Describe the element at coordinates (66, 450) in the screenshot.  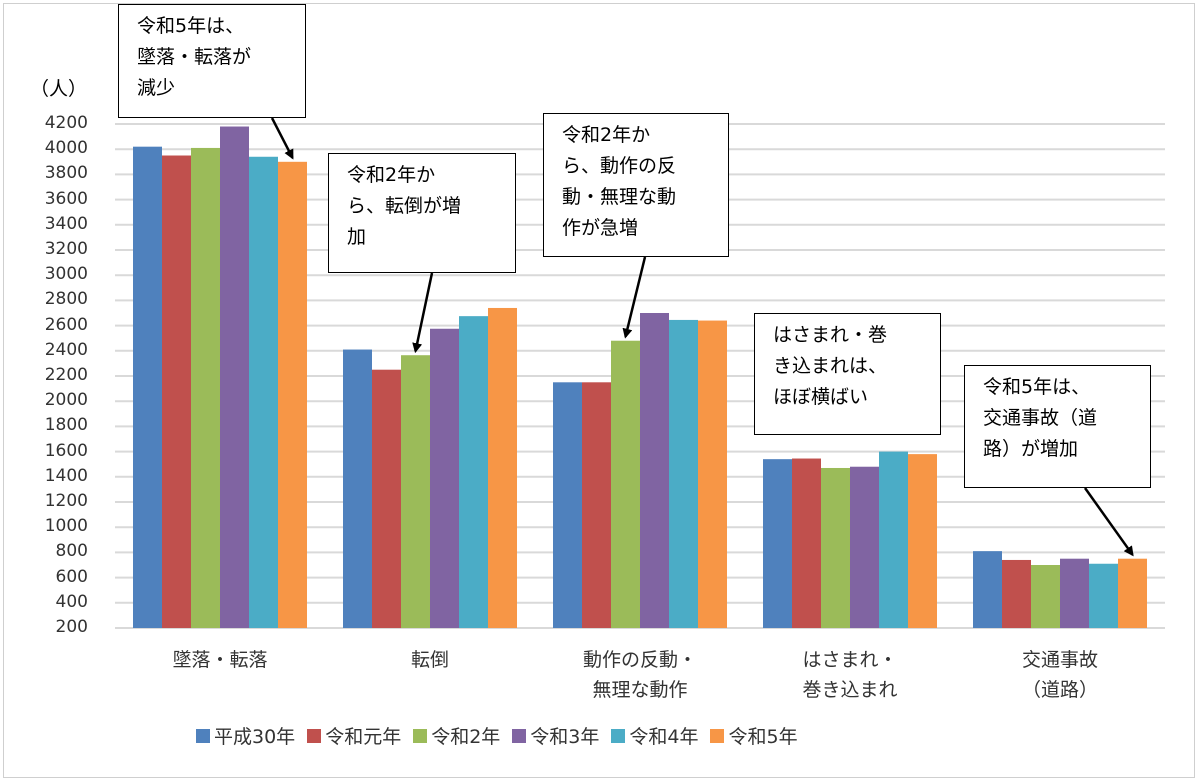
I see `y-tick-label: 1600` at that location.